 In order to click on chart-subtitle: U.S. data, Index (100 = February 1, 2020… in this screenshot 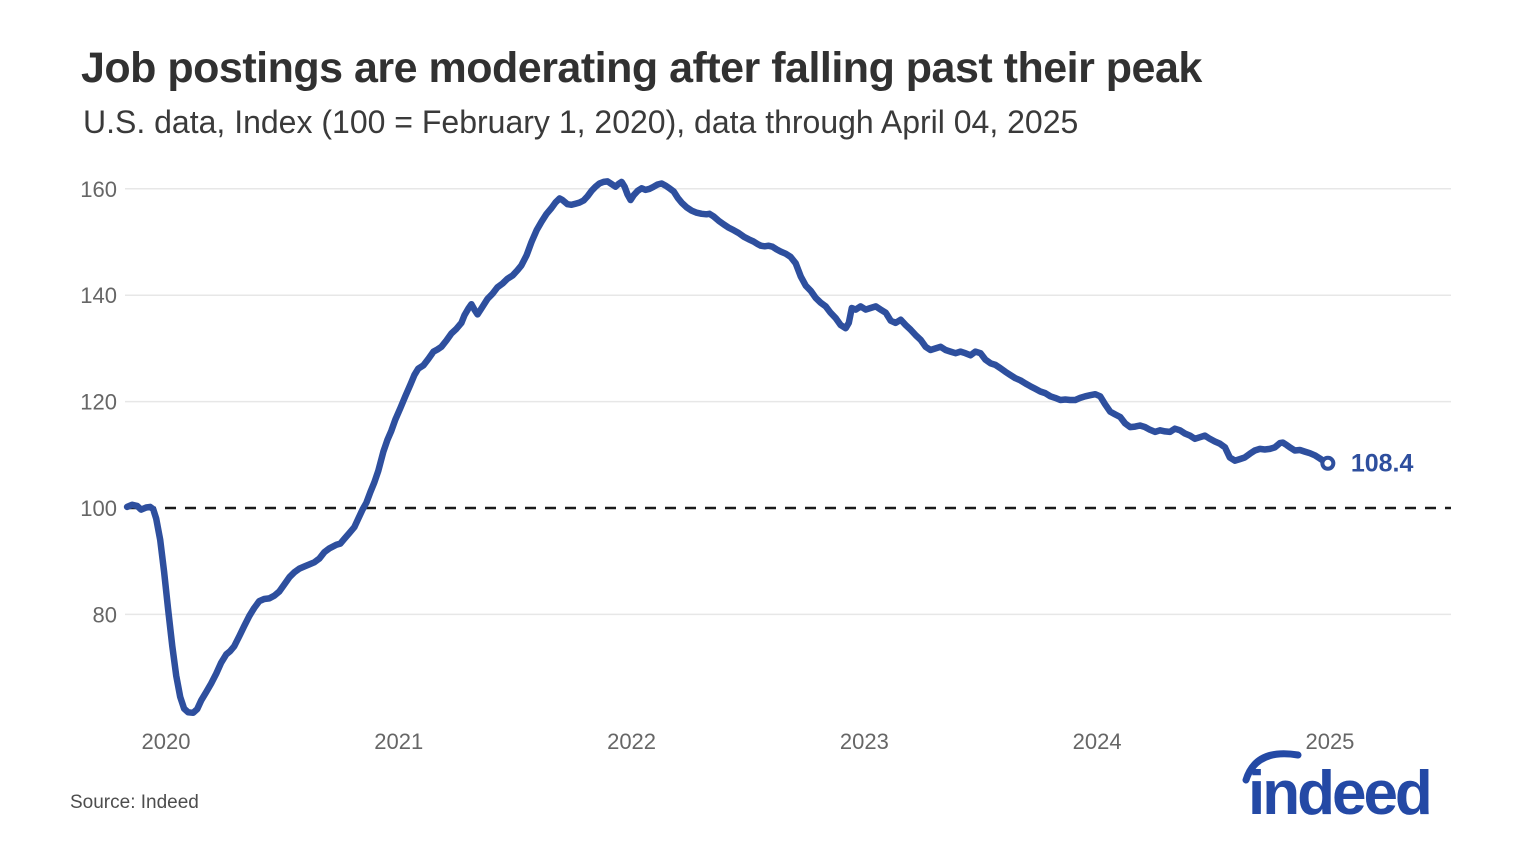, I will do `click(581, 122)`.